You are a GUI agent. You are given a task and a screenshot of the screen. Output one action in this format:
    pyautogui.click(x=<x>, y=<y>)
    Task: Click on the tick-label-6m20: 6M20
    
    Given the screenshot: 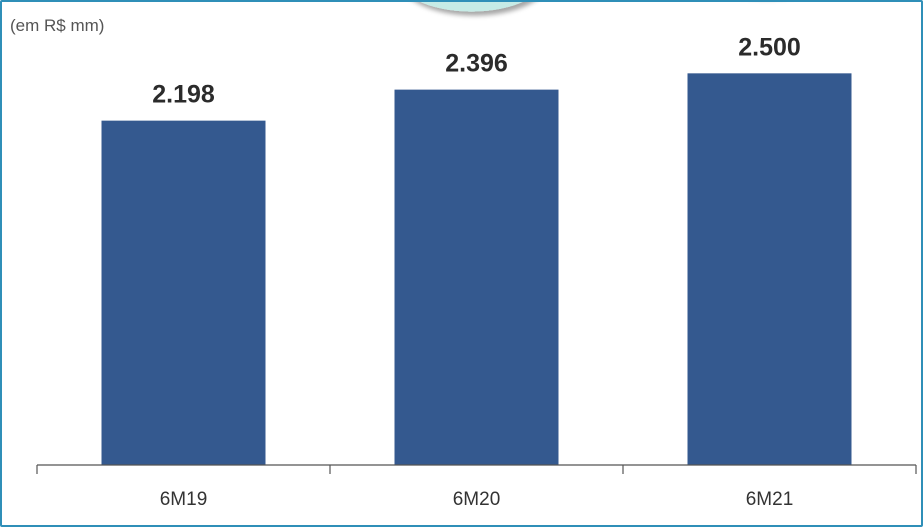 What is the action you would take?
    pyautogui.click(x=477, y=499)
    